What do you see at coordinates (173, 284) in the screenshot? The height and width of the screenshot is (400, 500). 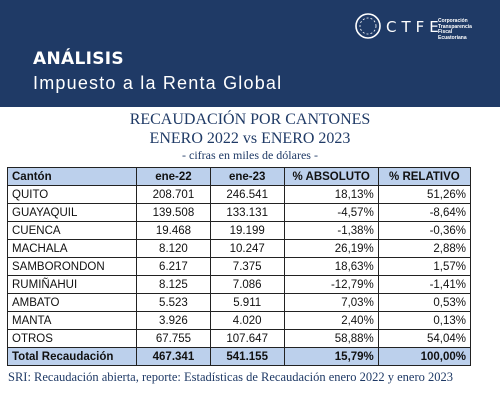 I see `cell-ene-22: 8.125` at bounding box center [173, 284].